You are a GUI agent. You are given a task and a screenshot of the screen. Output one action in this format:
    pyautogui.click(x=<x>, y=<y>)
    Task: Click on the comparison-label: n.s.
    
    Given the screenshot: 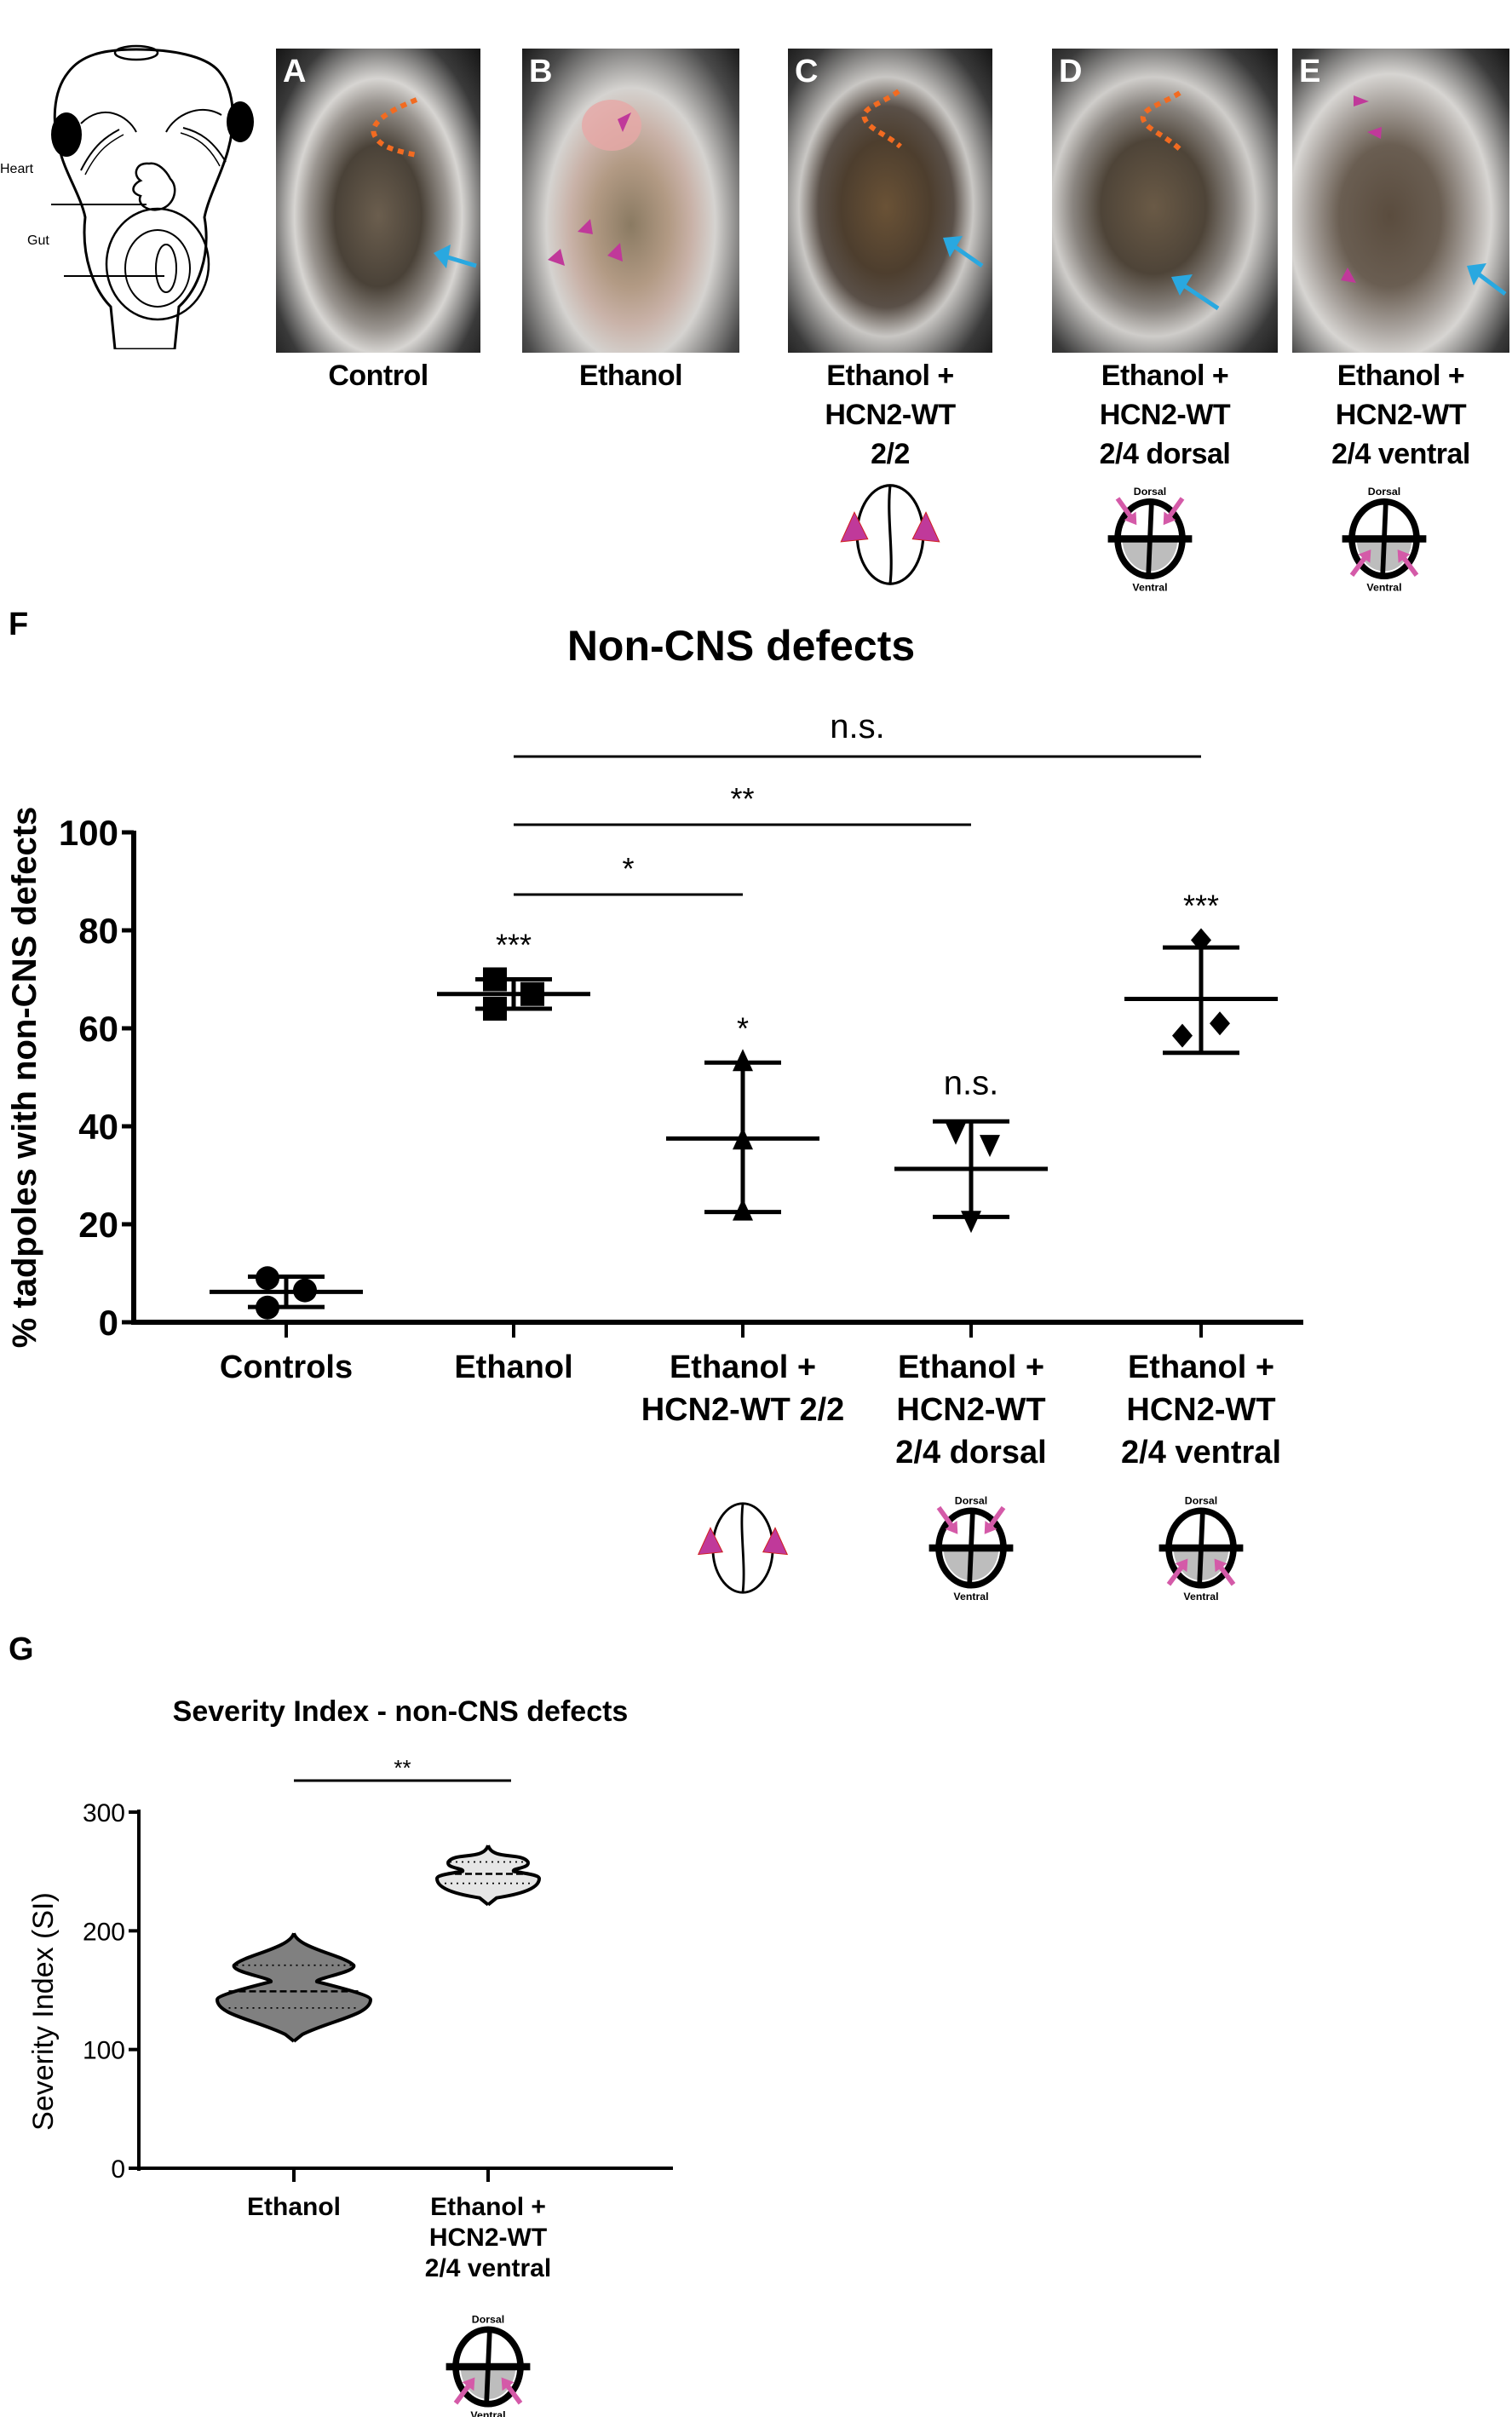 What is the action you would take?
    pyautogui.click(x=857, y=726)
    